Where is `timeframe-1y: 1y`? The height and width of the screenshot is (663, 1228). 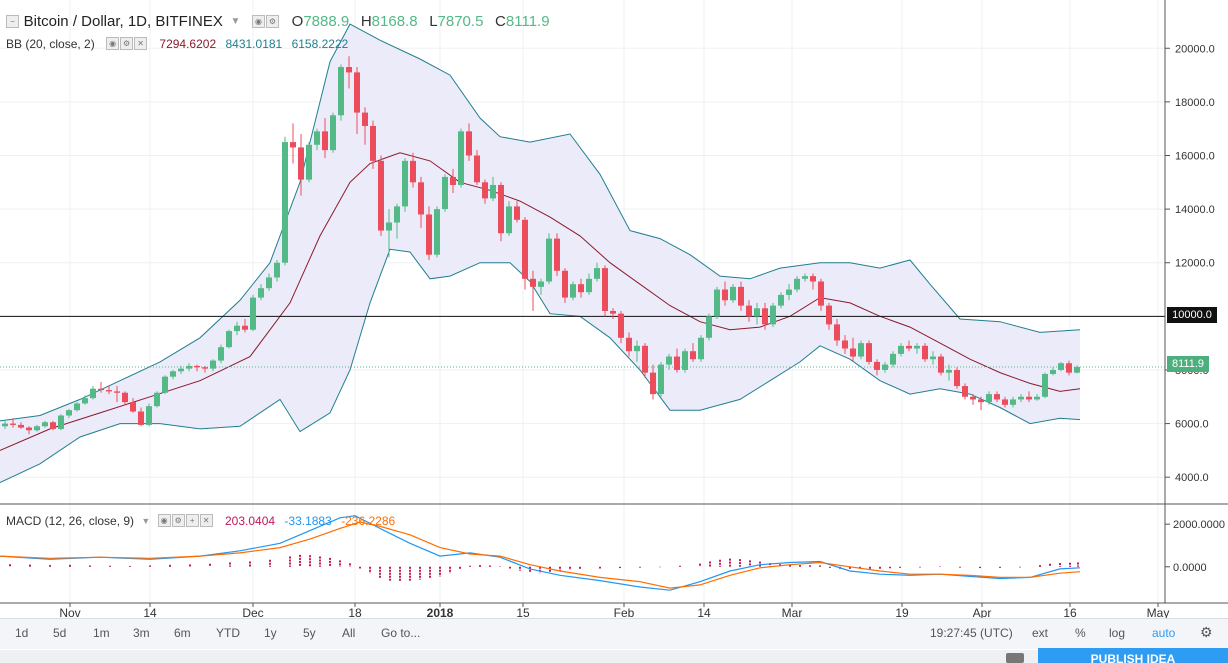 timeframe-1y: 1y is located at coordinates (270, 633).